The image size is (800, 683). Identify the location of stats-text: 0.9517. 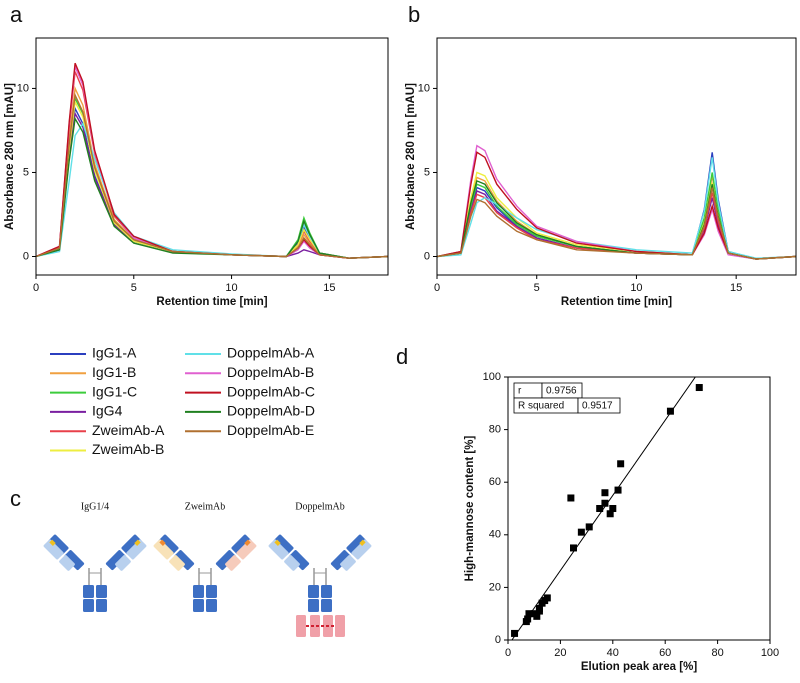
(597, 406).